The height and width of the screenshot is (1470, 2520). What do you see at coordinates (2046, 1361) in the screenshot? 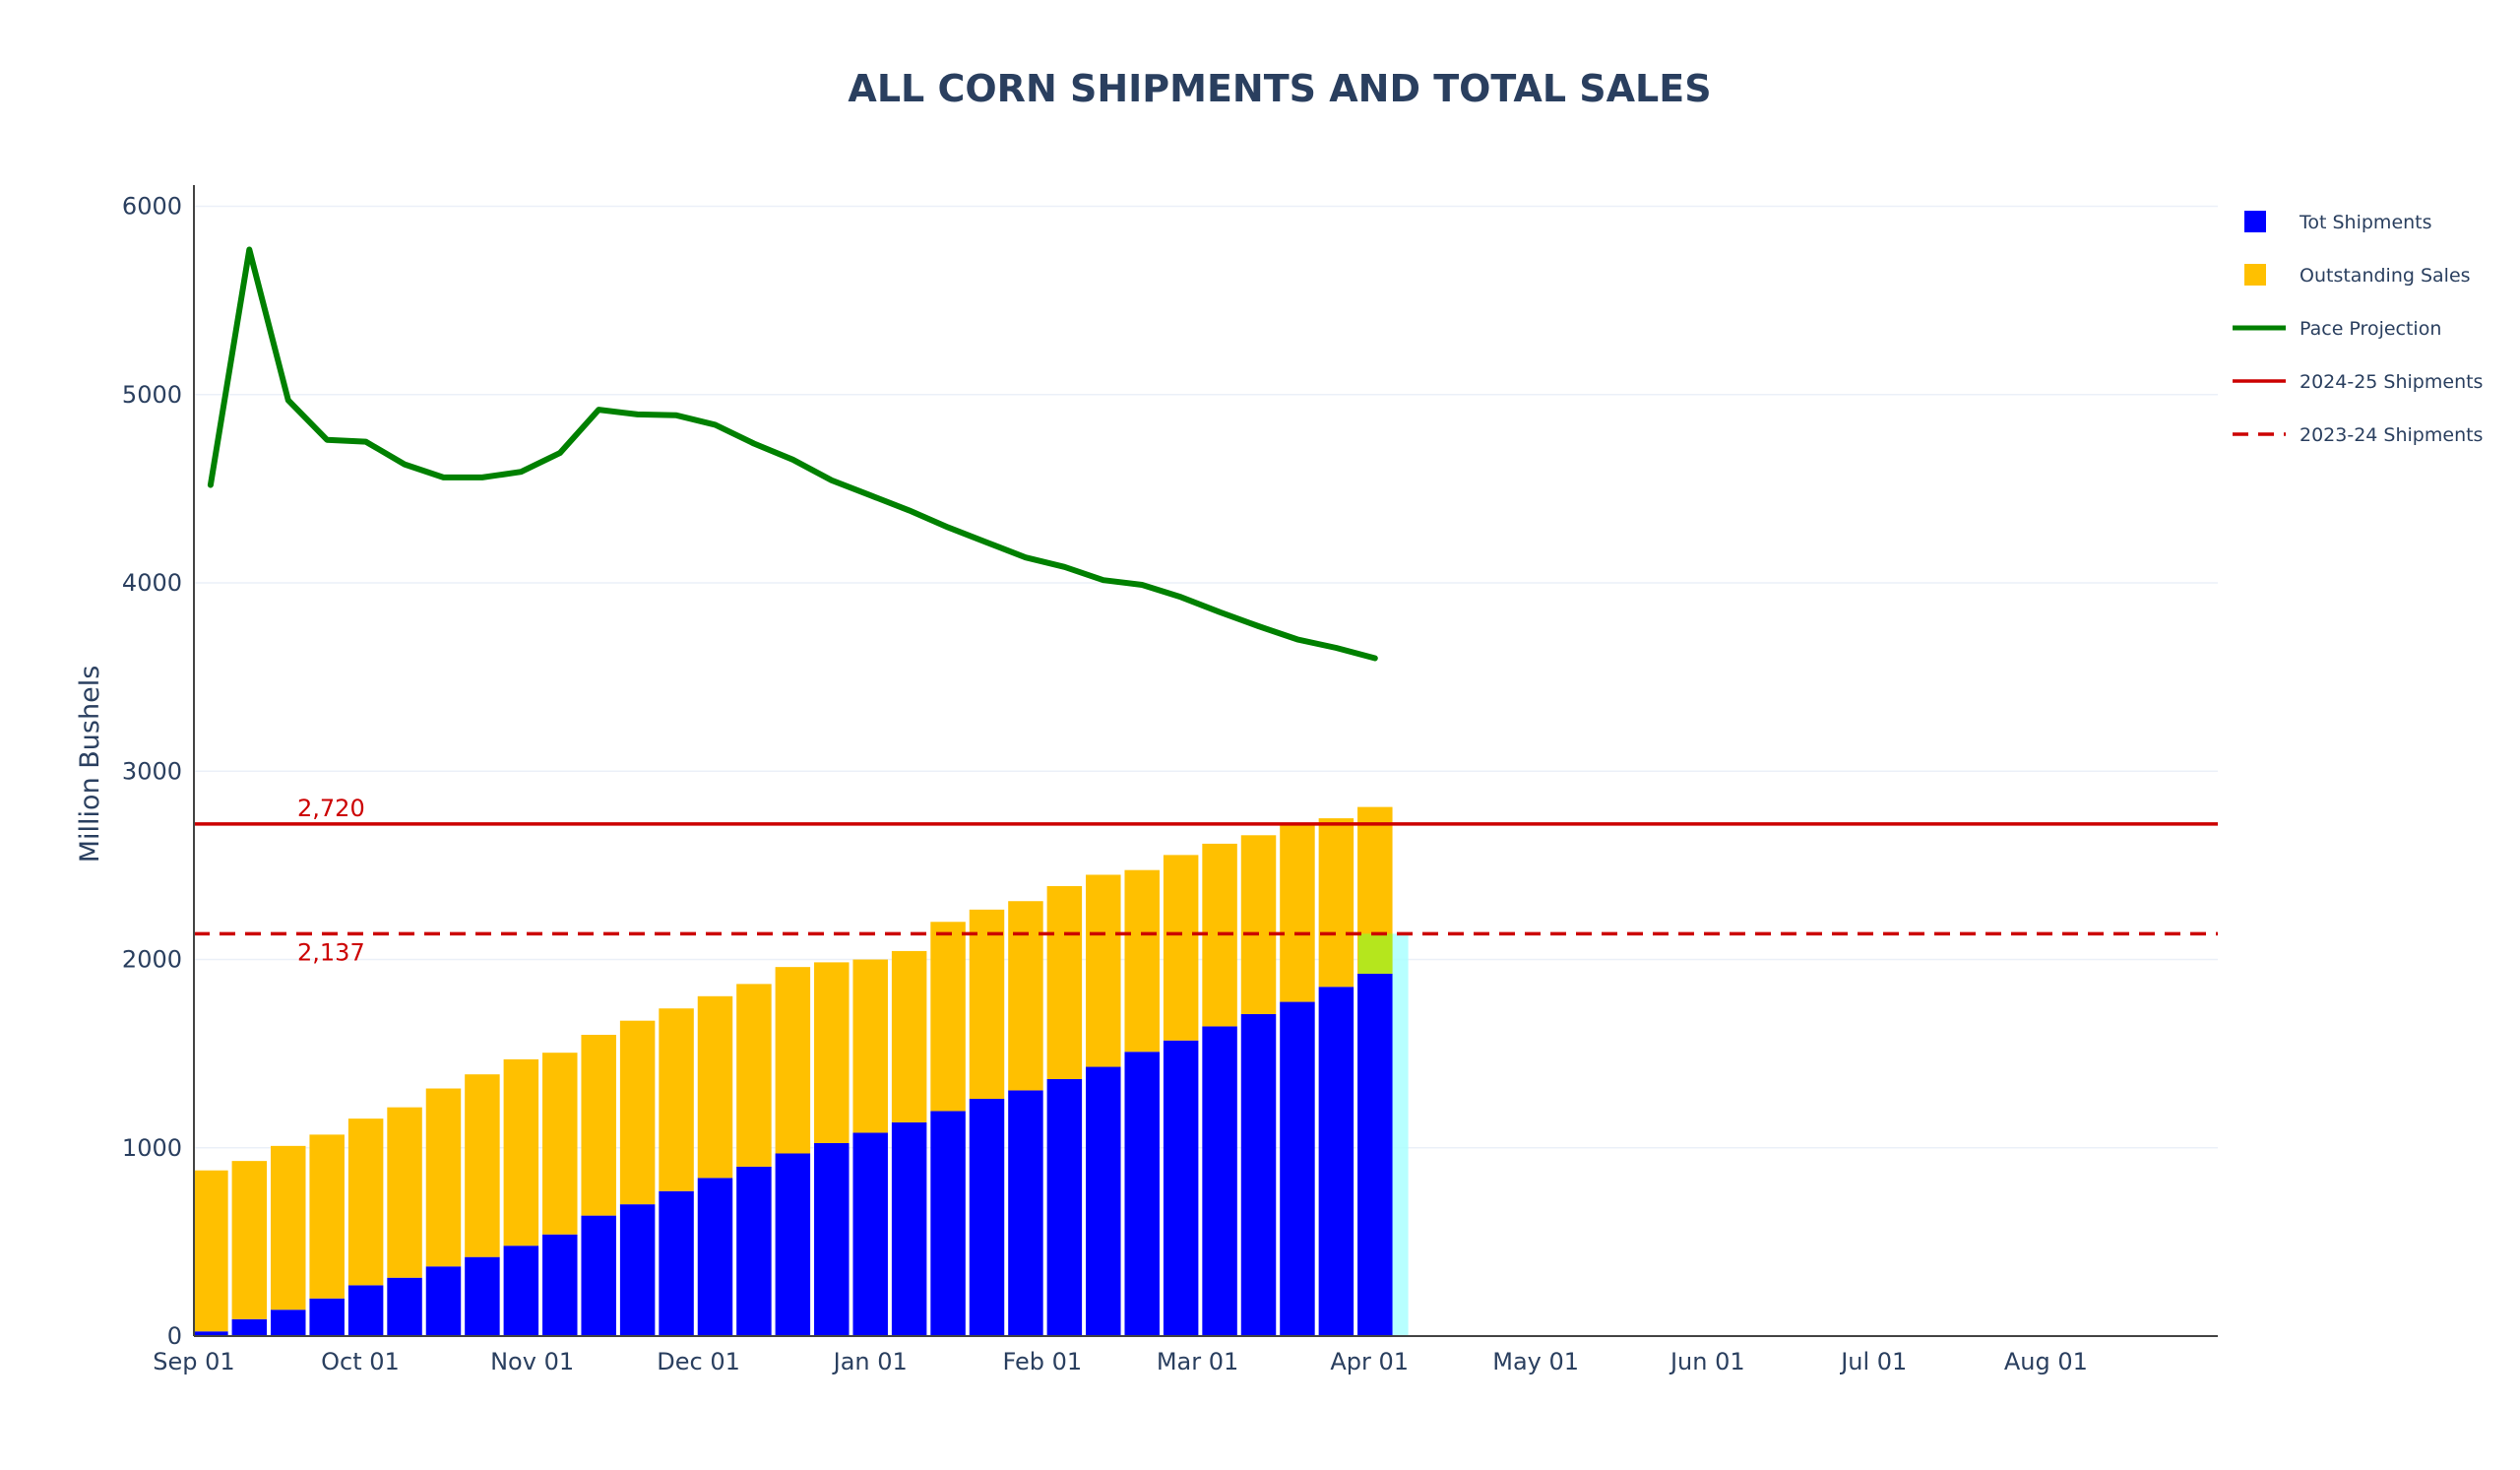
I see `x-tick-label: Aug 01` at bounding box center [2046, 1361].